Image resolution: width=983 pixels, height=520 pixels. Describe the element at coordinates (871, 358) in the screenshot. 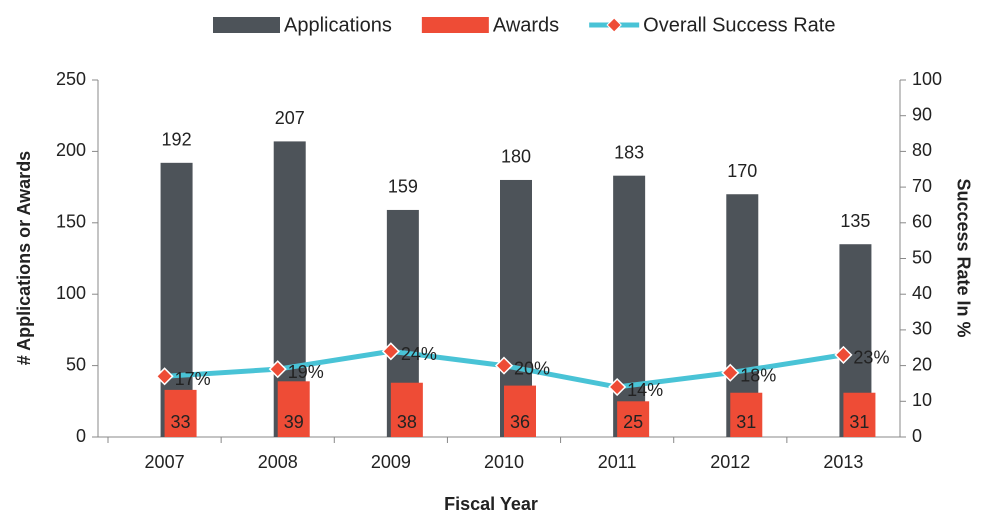

I see `line-value-label: 23%` at that location.